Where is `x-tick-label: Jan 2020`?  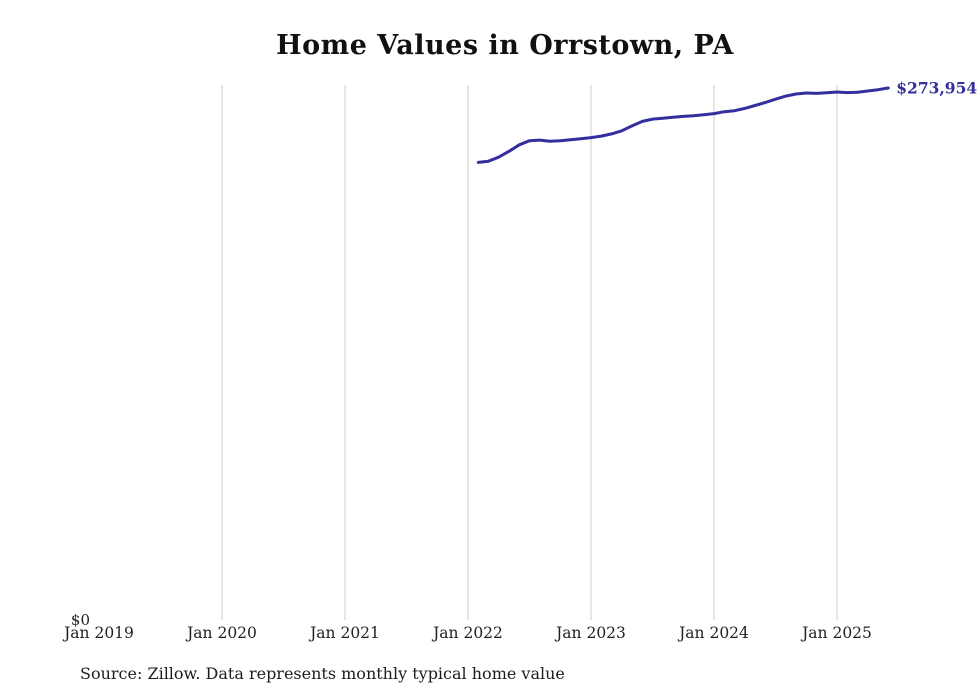
x-tick-label: Jan 2020 is located at coordinates (222, 633).